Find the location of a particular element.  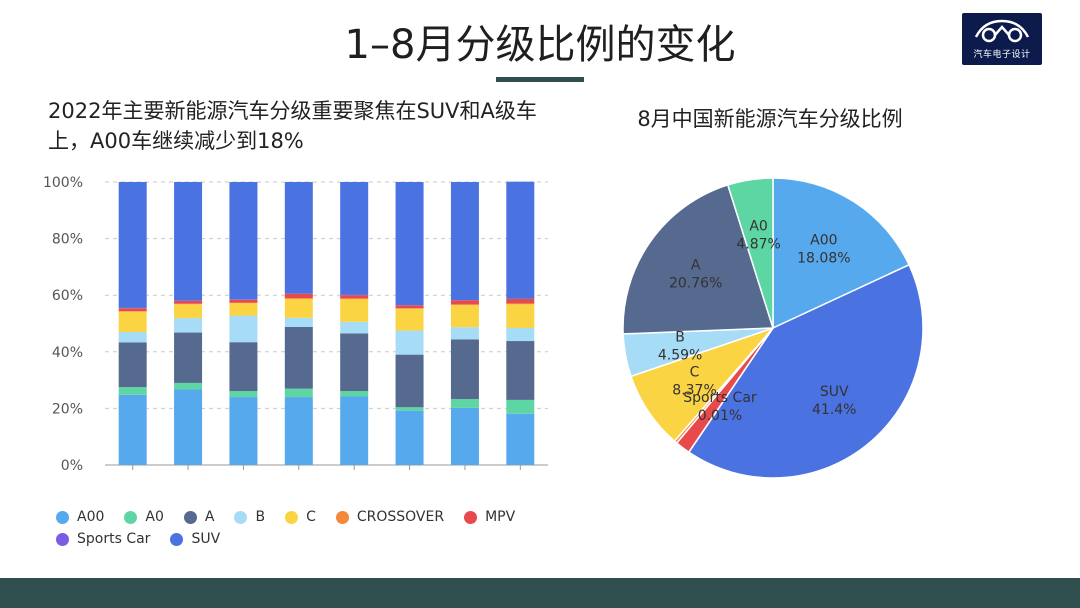

pie-label-name: A is located at coordinates (696, 266).